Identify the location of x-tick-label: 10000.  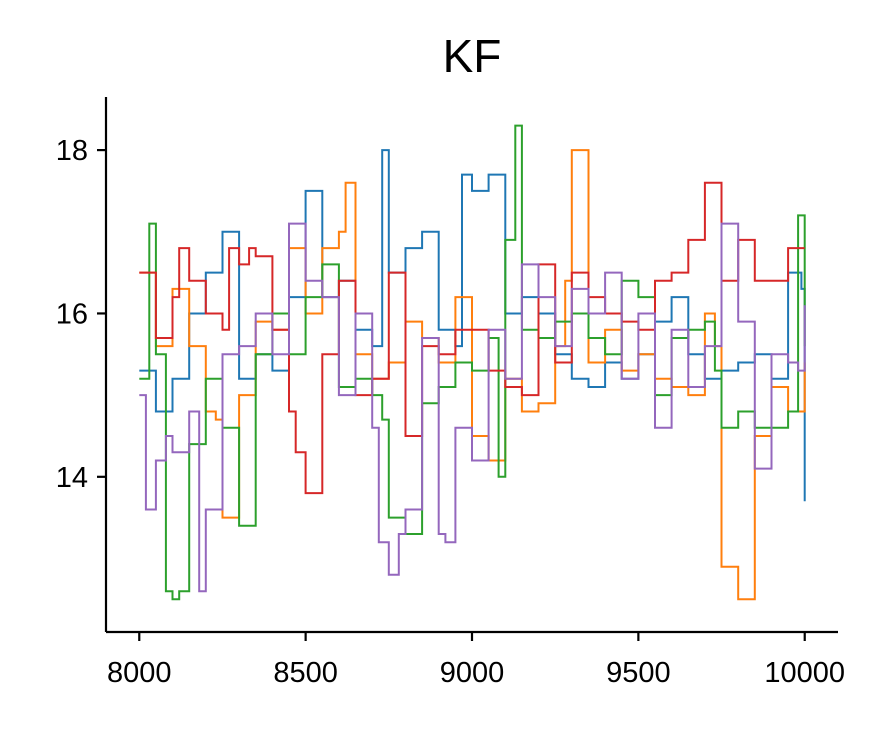
(804, 673).